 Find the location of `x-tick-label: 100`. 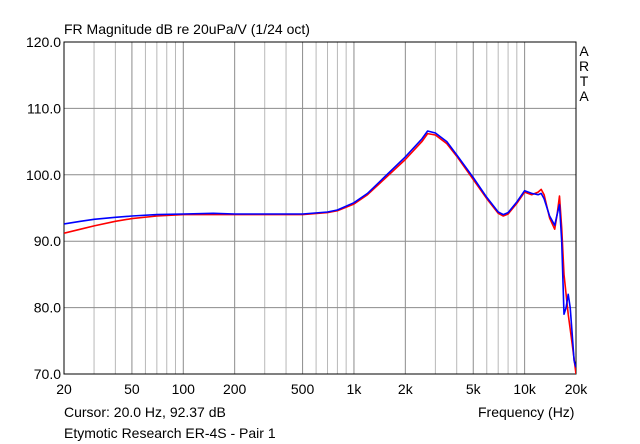

x-tick-label: 100 is located at coordinates (184, 389).